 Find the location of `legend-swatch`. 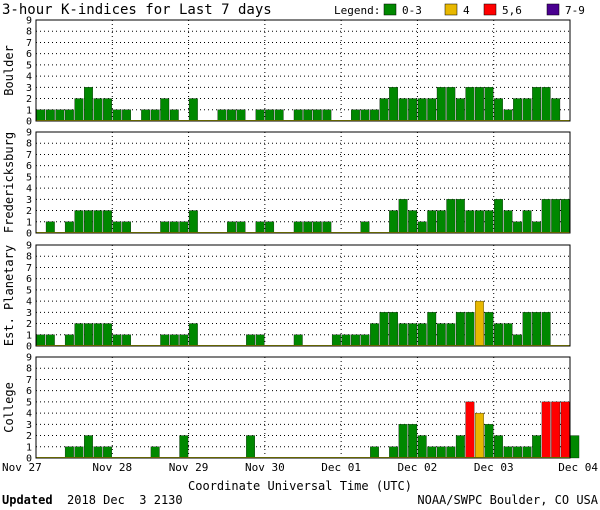

legend-swatch is located at coordinates (451, 9).